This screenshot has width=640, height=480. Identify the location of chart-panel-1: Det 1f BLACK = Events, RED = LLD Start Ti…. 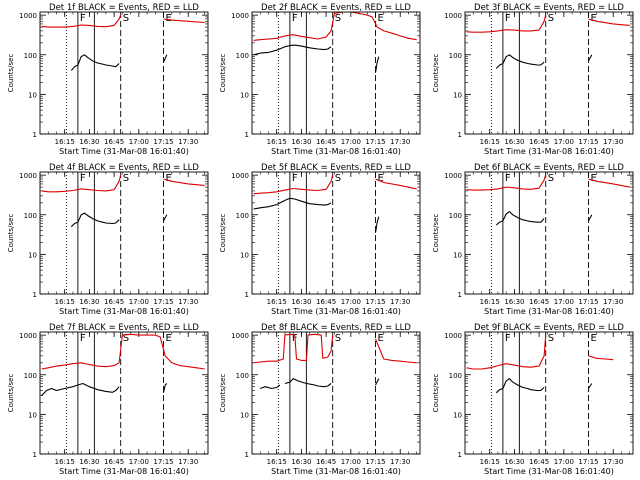
(108, 79).